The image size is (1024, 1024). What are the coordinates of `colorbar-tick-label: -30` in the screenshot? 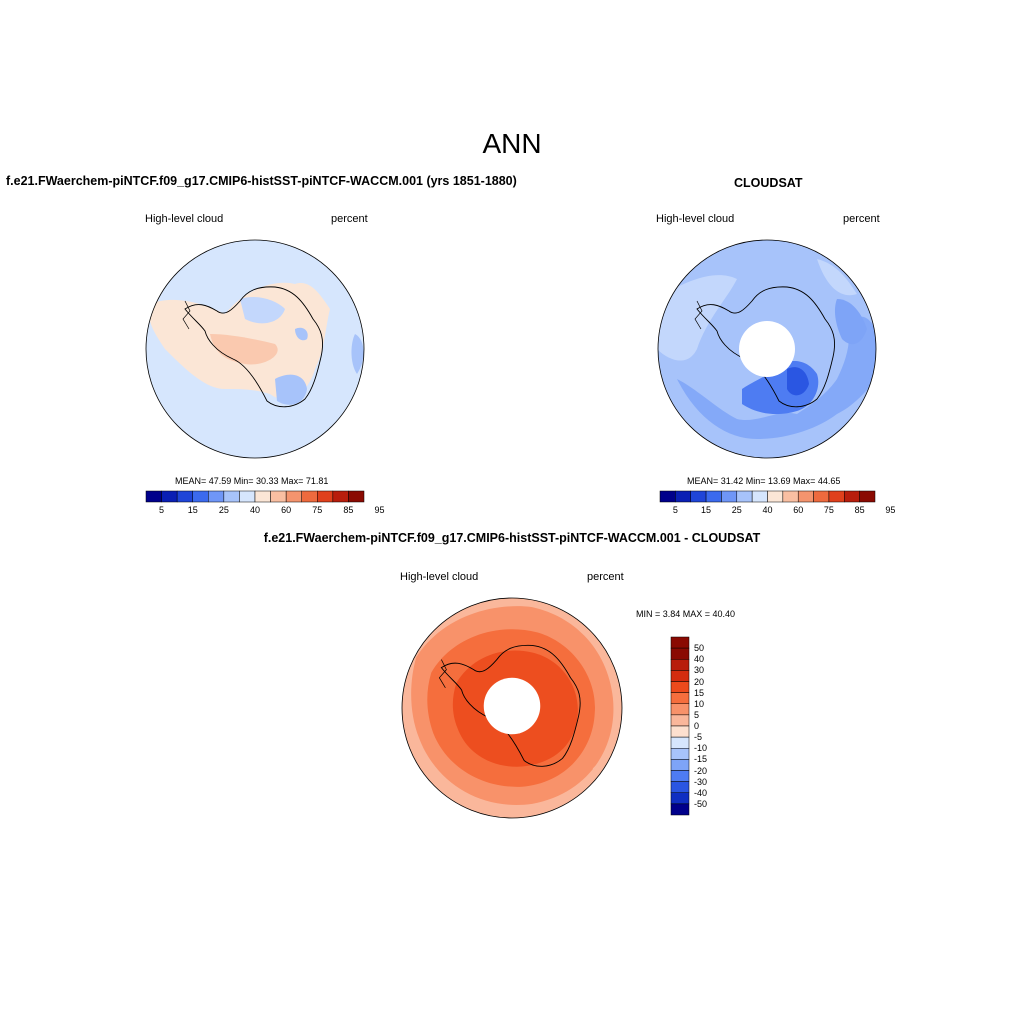 It's located at (701, 781).